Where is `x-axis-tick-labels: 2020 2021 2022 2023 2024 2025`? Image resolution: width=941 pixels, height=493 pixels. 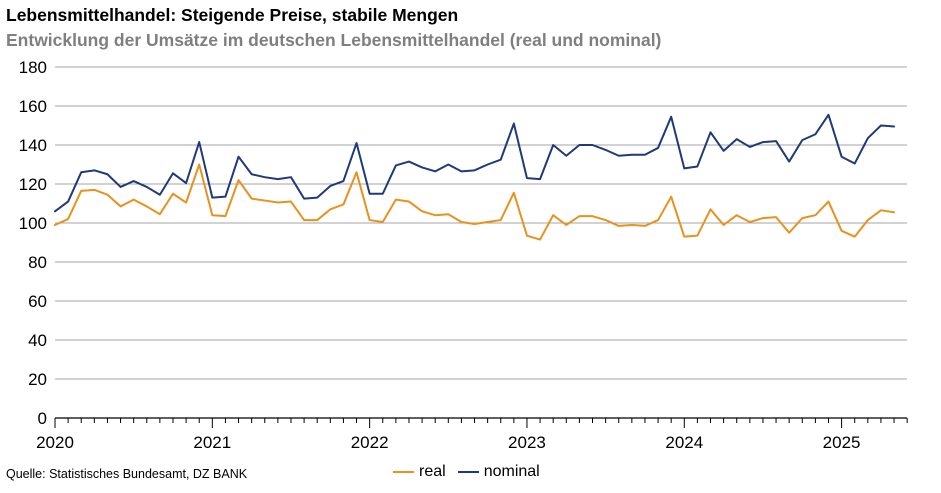
x-axis-tick-labels: 2020 2021 2022 2023 2024 2025 is located at coordinates (448, 442).